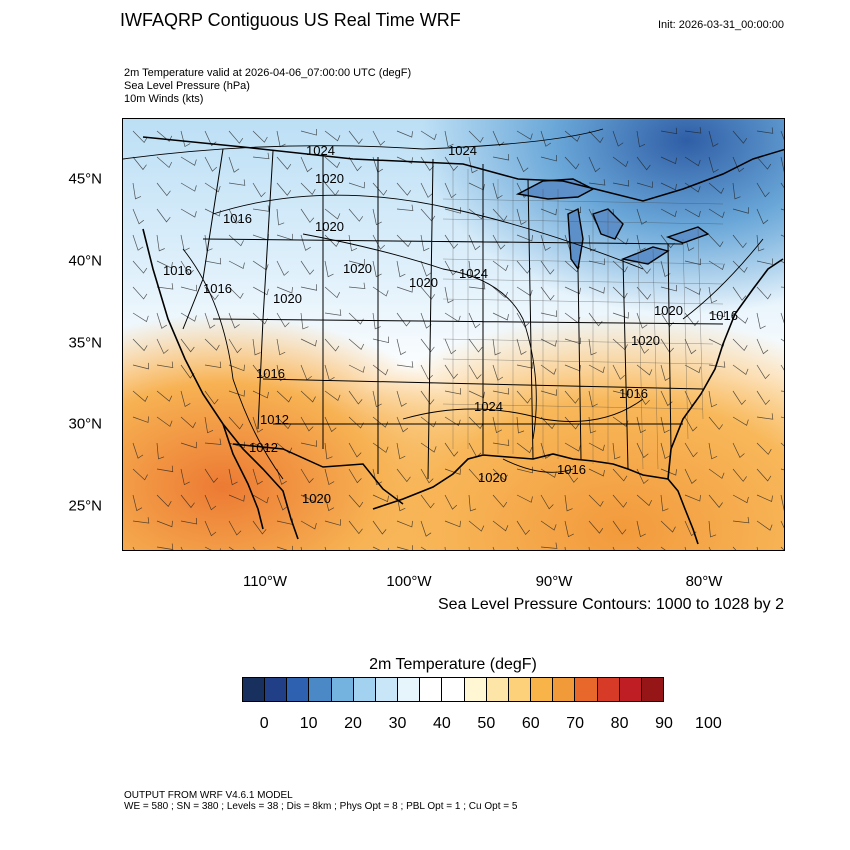 The width and height of the screenshot is (850, 850). Describe the element at coordinates (308, 723) in the screenshot. I see `colorbar-tick-label: 10` at that location.